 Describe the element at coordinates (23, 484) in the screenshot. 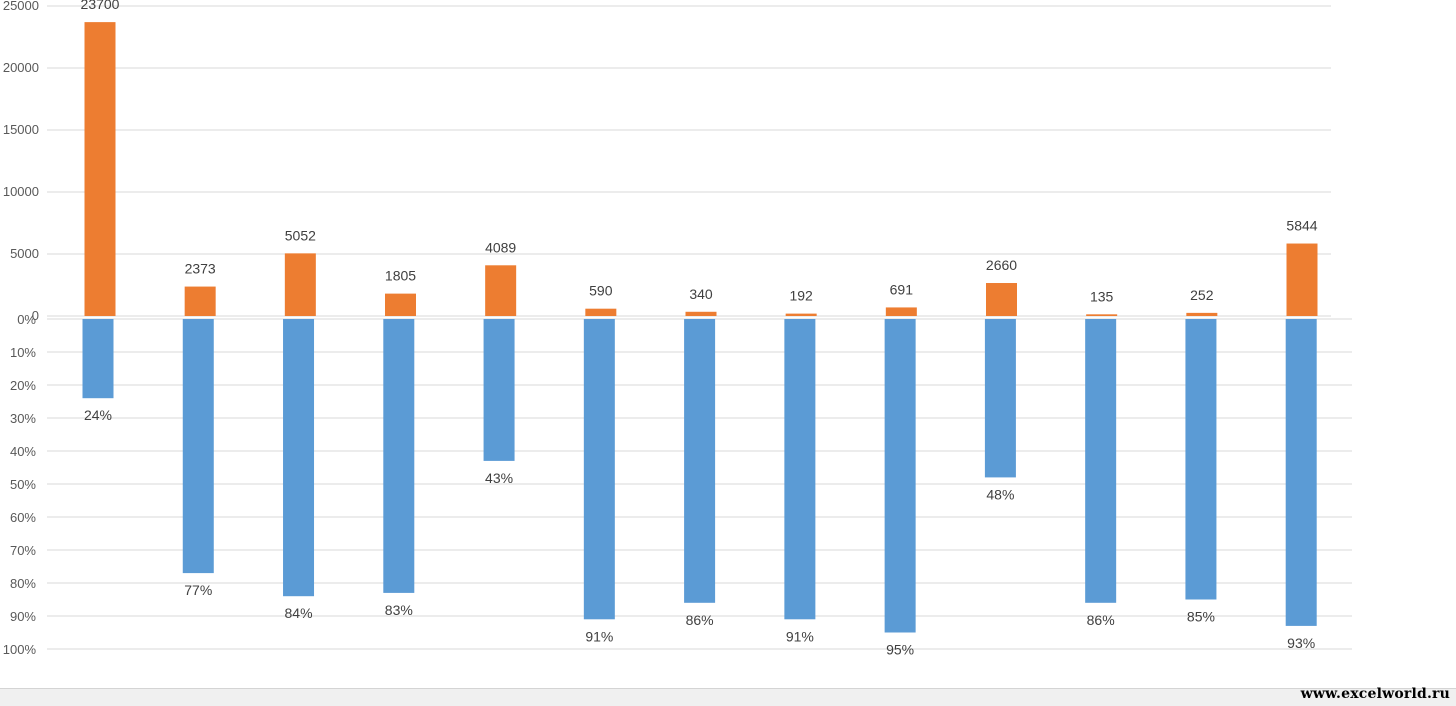

I see `lower-y-tick-label: 50%` at that location.